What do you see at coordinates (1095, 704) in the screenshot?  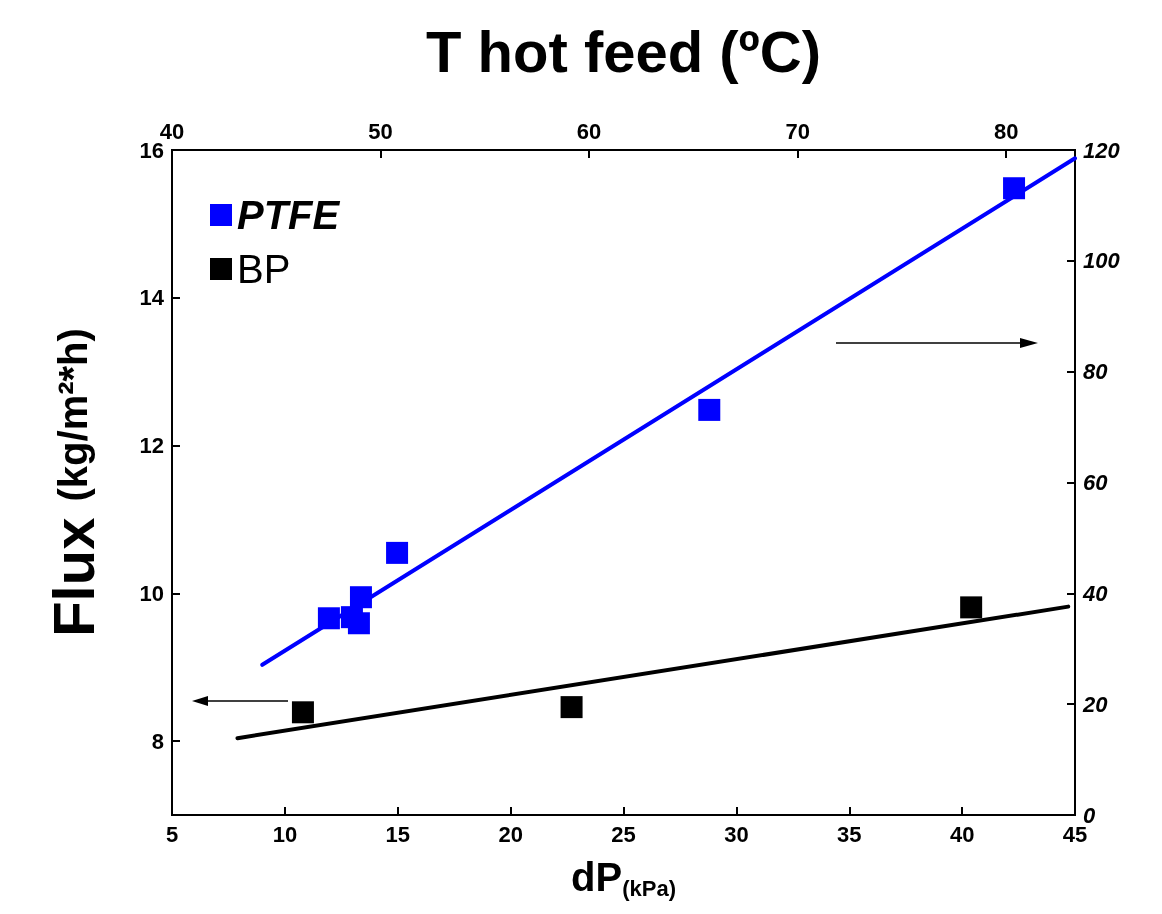 I see `y2-tick-label: 20` at bounding box center [1095, 704].